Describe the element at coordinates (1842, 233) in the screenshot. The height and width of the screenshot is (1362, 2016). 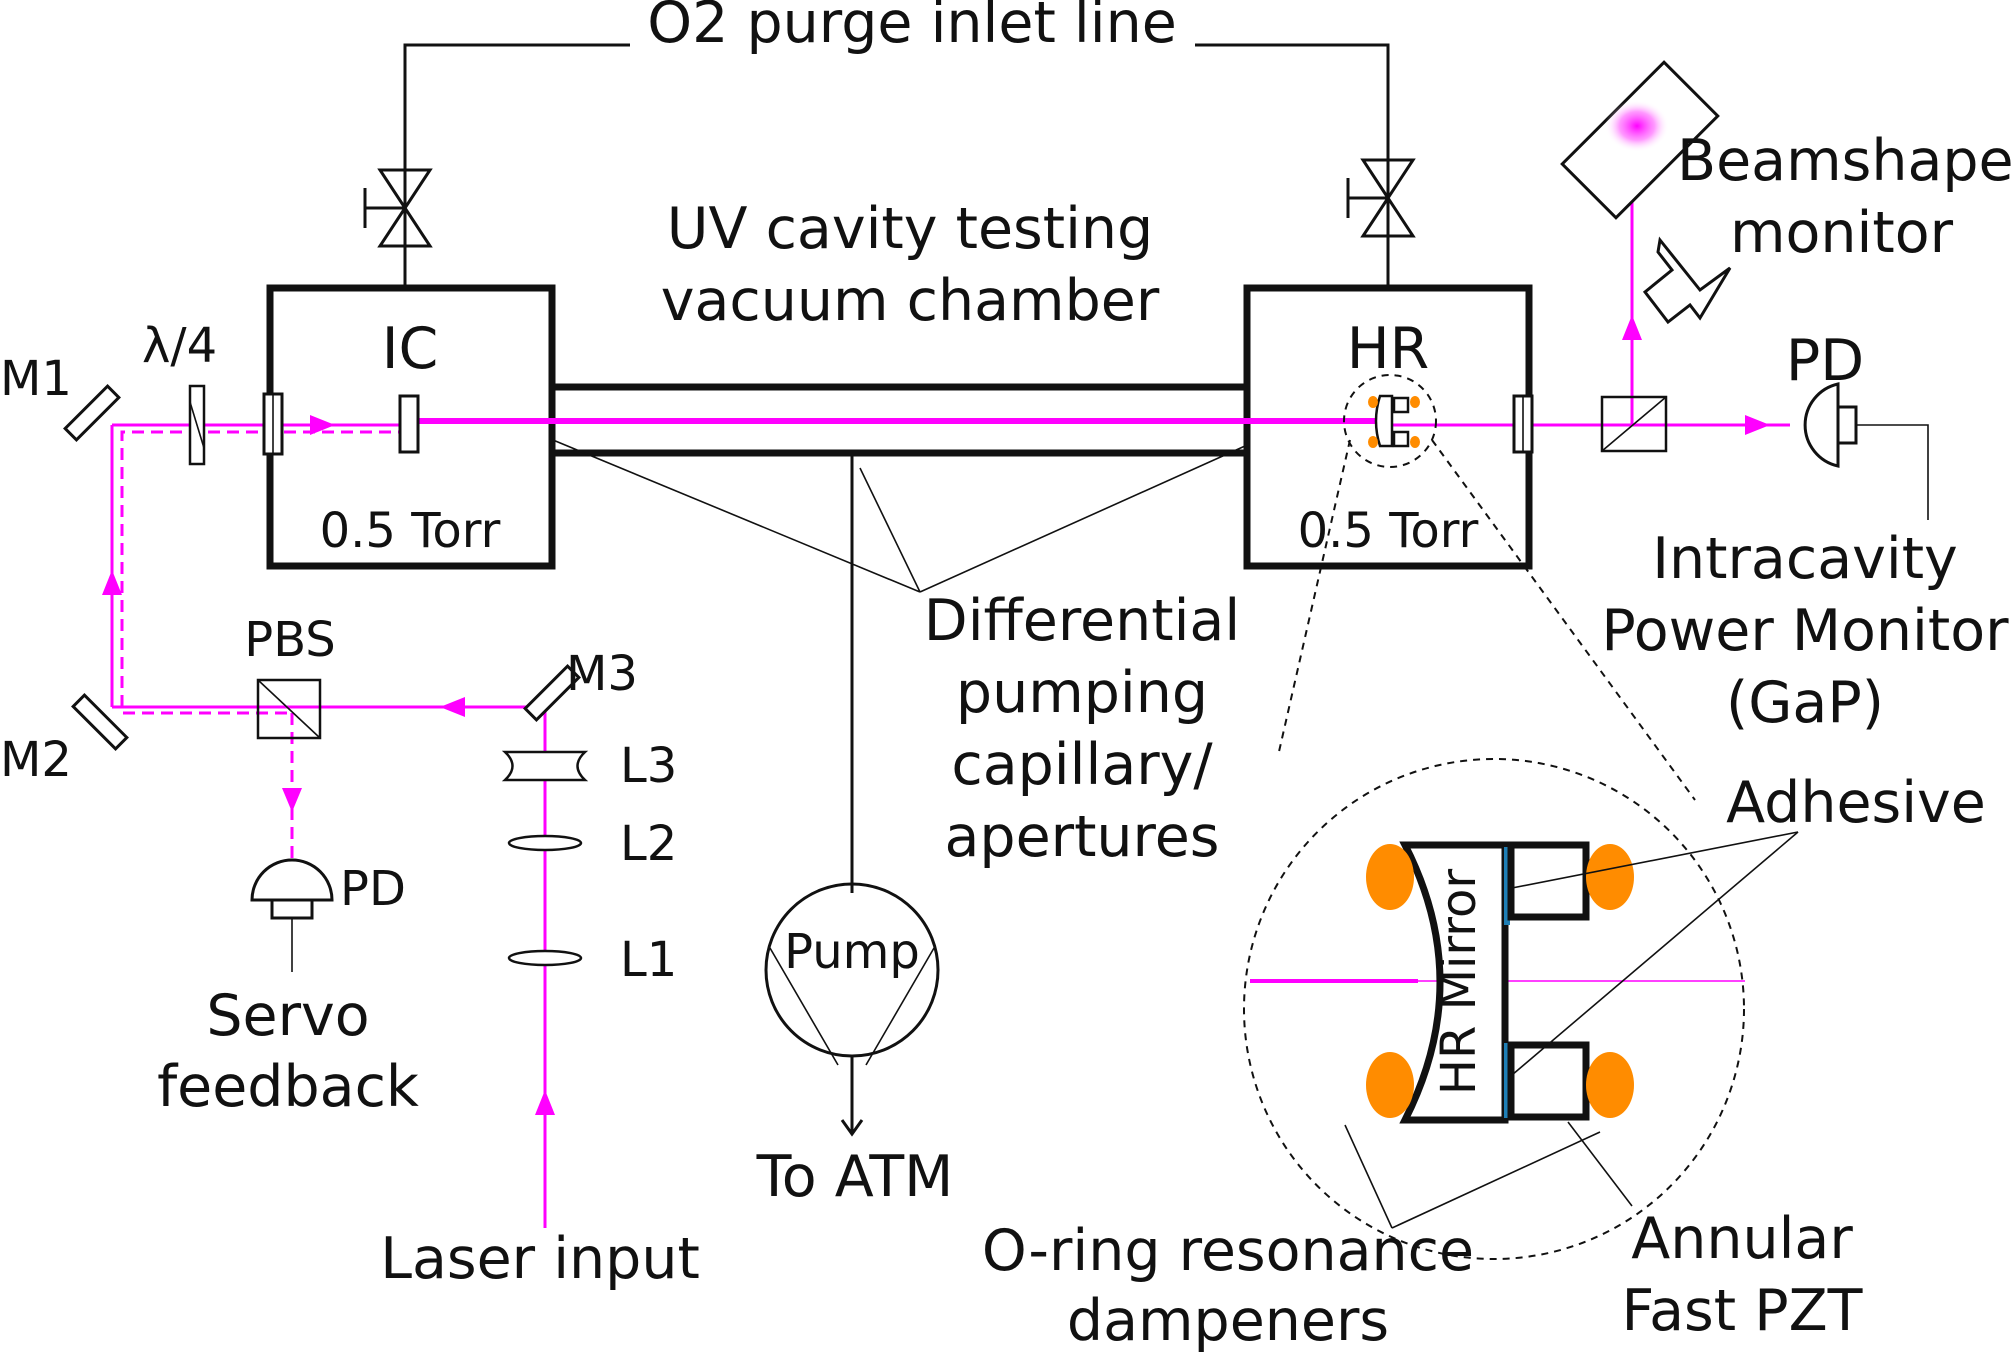
I see `beamshape-label-2: monitor` at that location.